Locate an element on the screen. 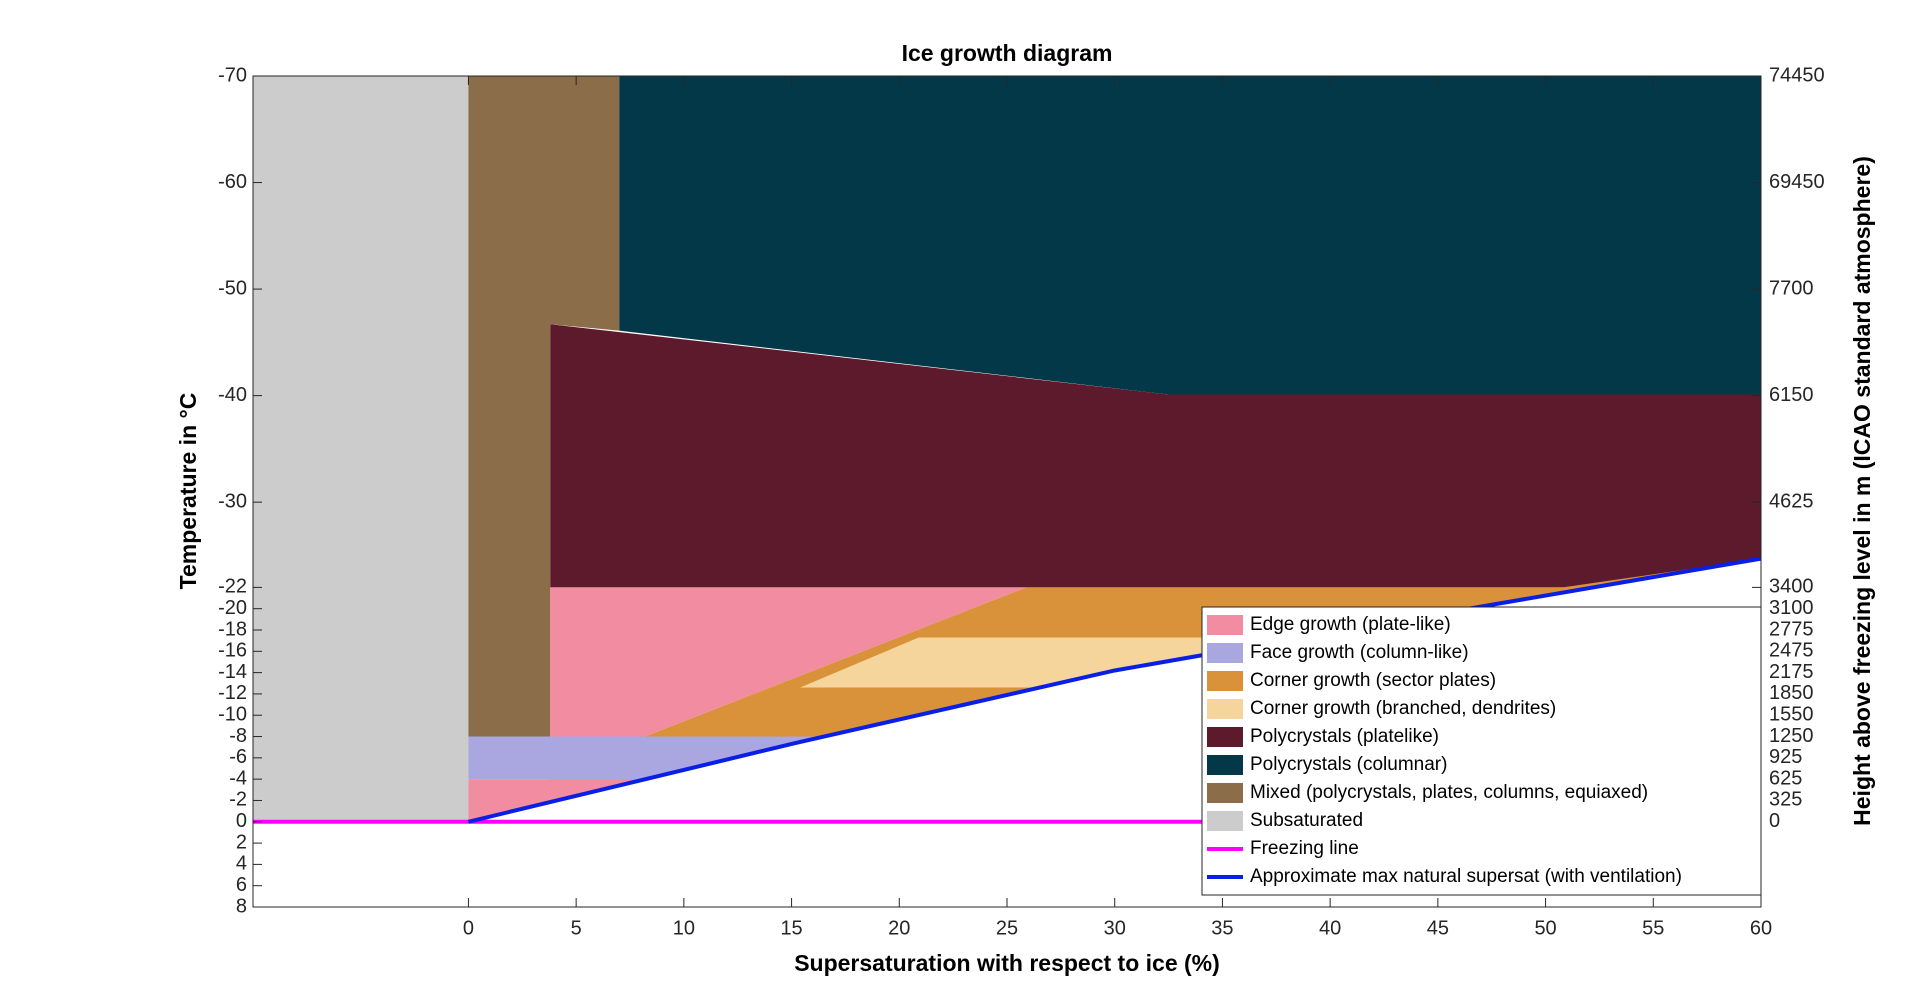 The height and width of the screenshot is (1004, 1920). y-tick-label: -16 is located at coordinates (232, 651).